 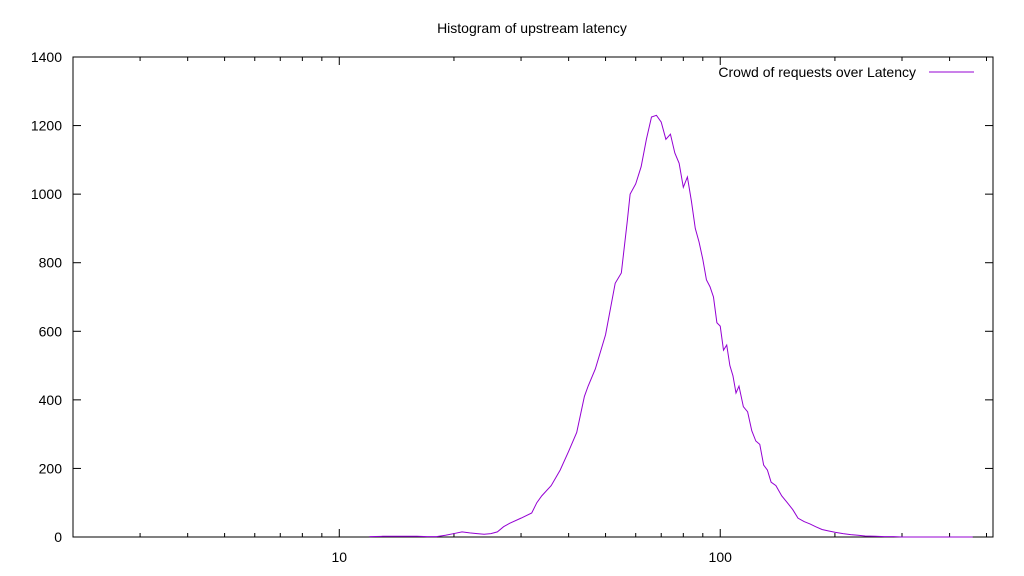 I want to click on y-tick-label: 1200, so click(x=46, y=126).